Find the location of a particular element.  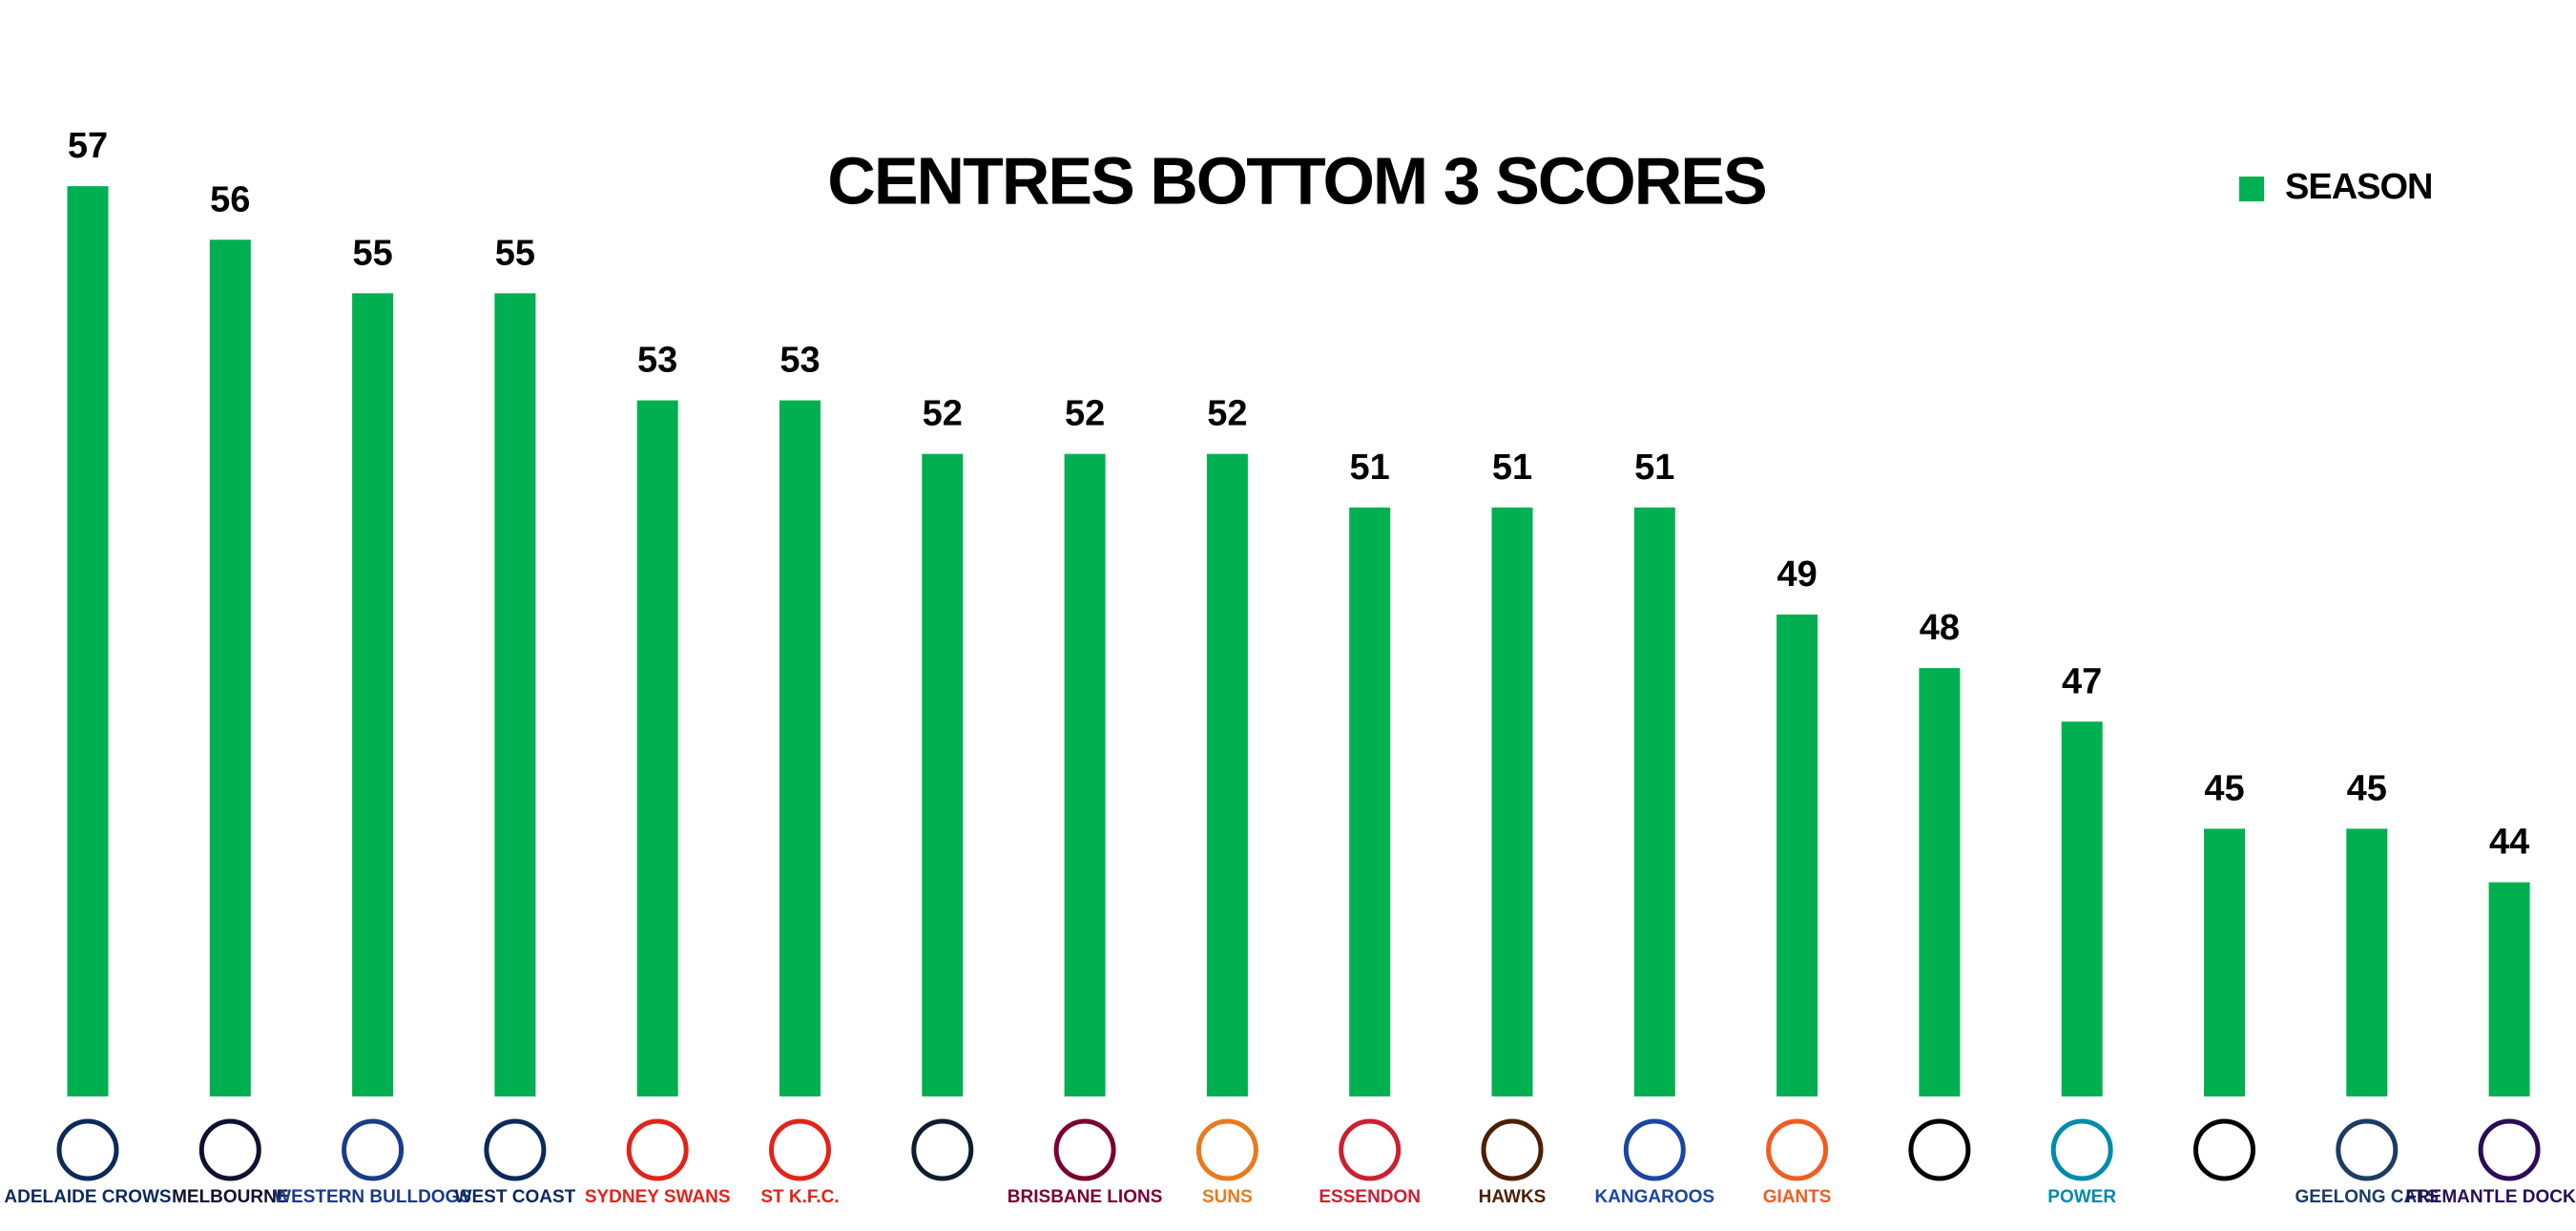

value-label: 47 is located at coordinates (2082, 681).